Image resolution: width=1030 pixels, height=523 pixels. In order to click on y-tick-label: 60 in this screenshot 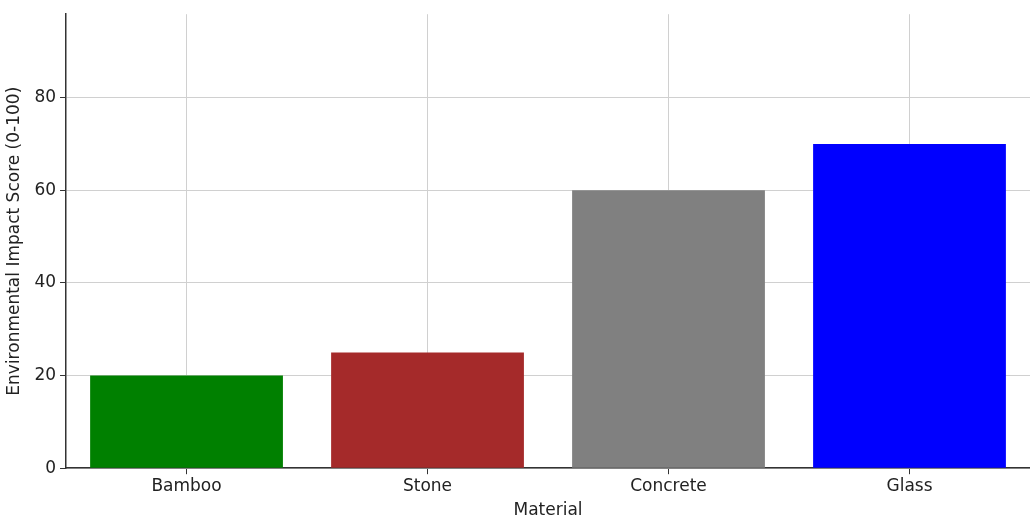, I will do `click(45, 188)`.